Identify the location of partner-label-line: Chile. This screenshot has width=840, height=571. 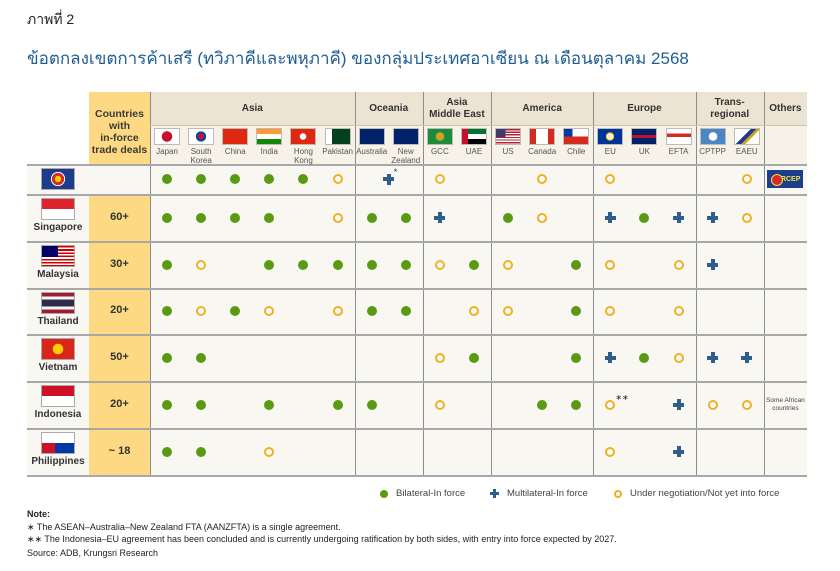
(576, 151).